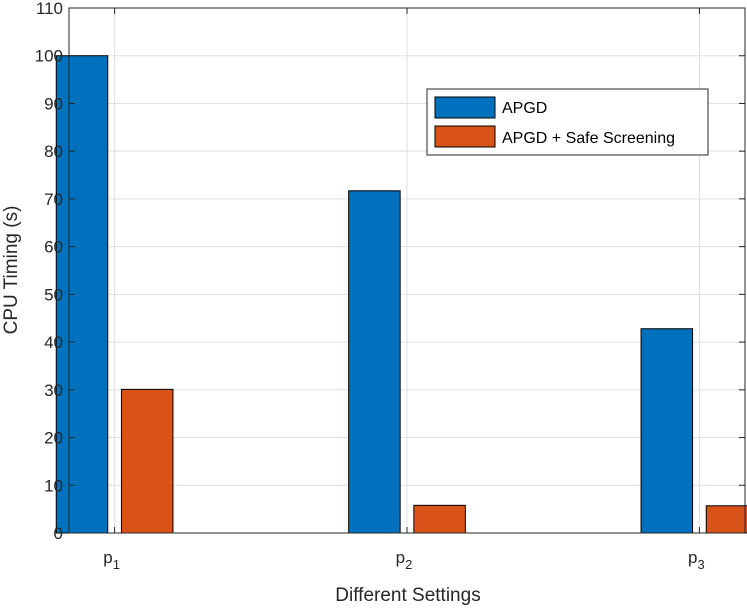 The width and height of the screenshot is (747, 609). I want to click on legend-swatch-apgd-safe-screening, so click(465, 136).